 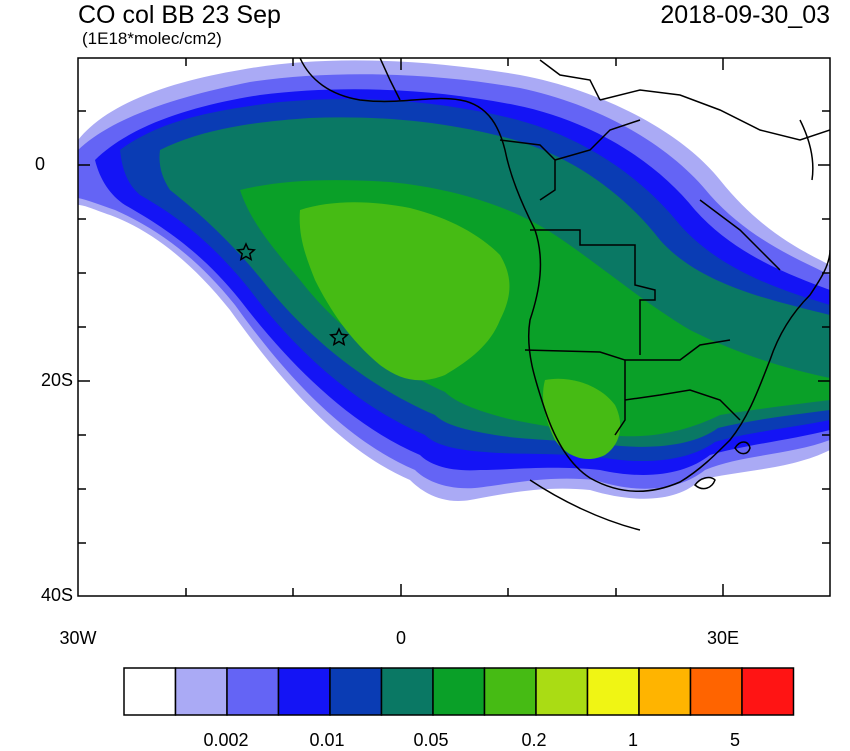 What do you see at coordinates (632, 740) in the screenshot?
I see `colorbar-label: 1` at bounding box center [632, 740].